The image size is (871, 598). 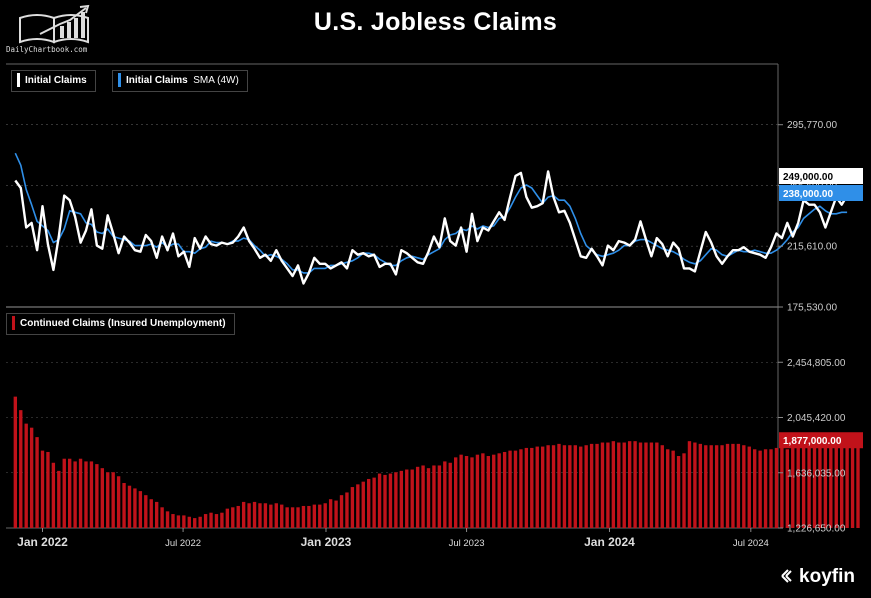 I want to click on y-tick-label: 1,636,035.00, so click(x=816, y=473).